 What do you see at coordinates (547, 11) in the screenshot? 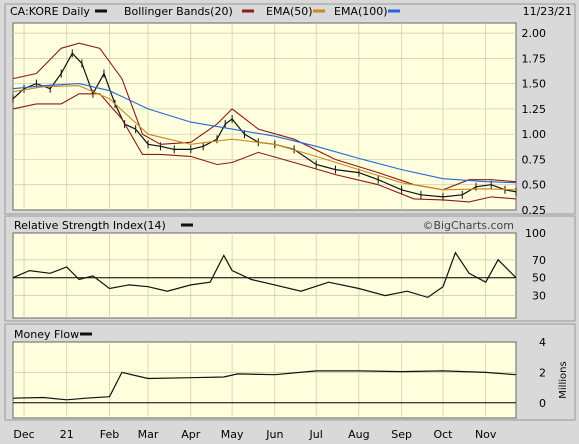
I see `price-date-label: 11/23/21` at bounding box center [547, 11].